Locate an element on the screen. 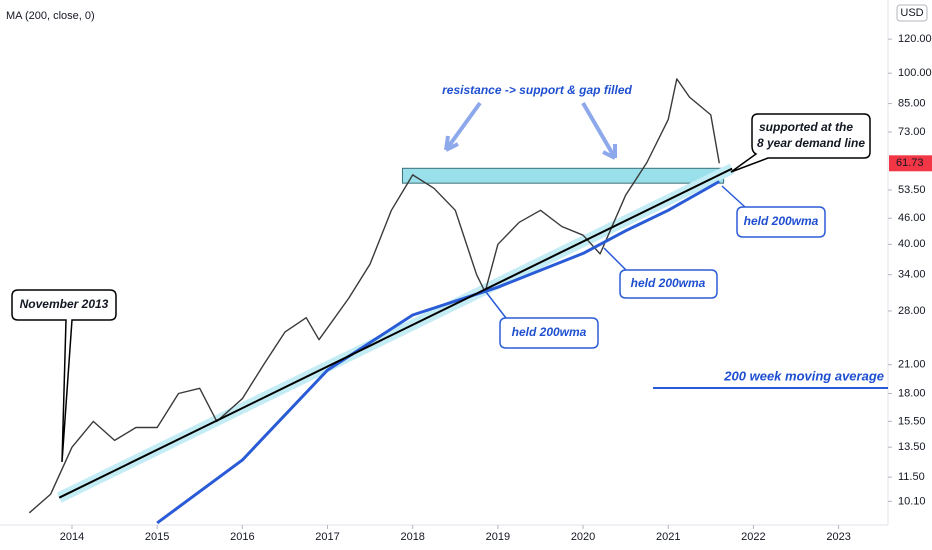 This screenshot has width=932, height=550. annotation: resistance -> support & gap filled is located at coordinates (537, 90).